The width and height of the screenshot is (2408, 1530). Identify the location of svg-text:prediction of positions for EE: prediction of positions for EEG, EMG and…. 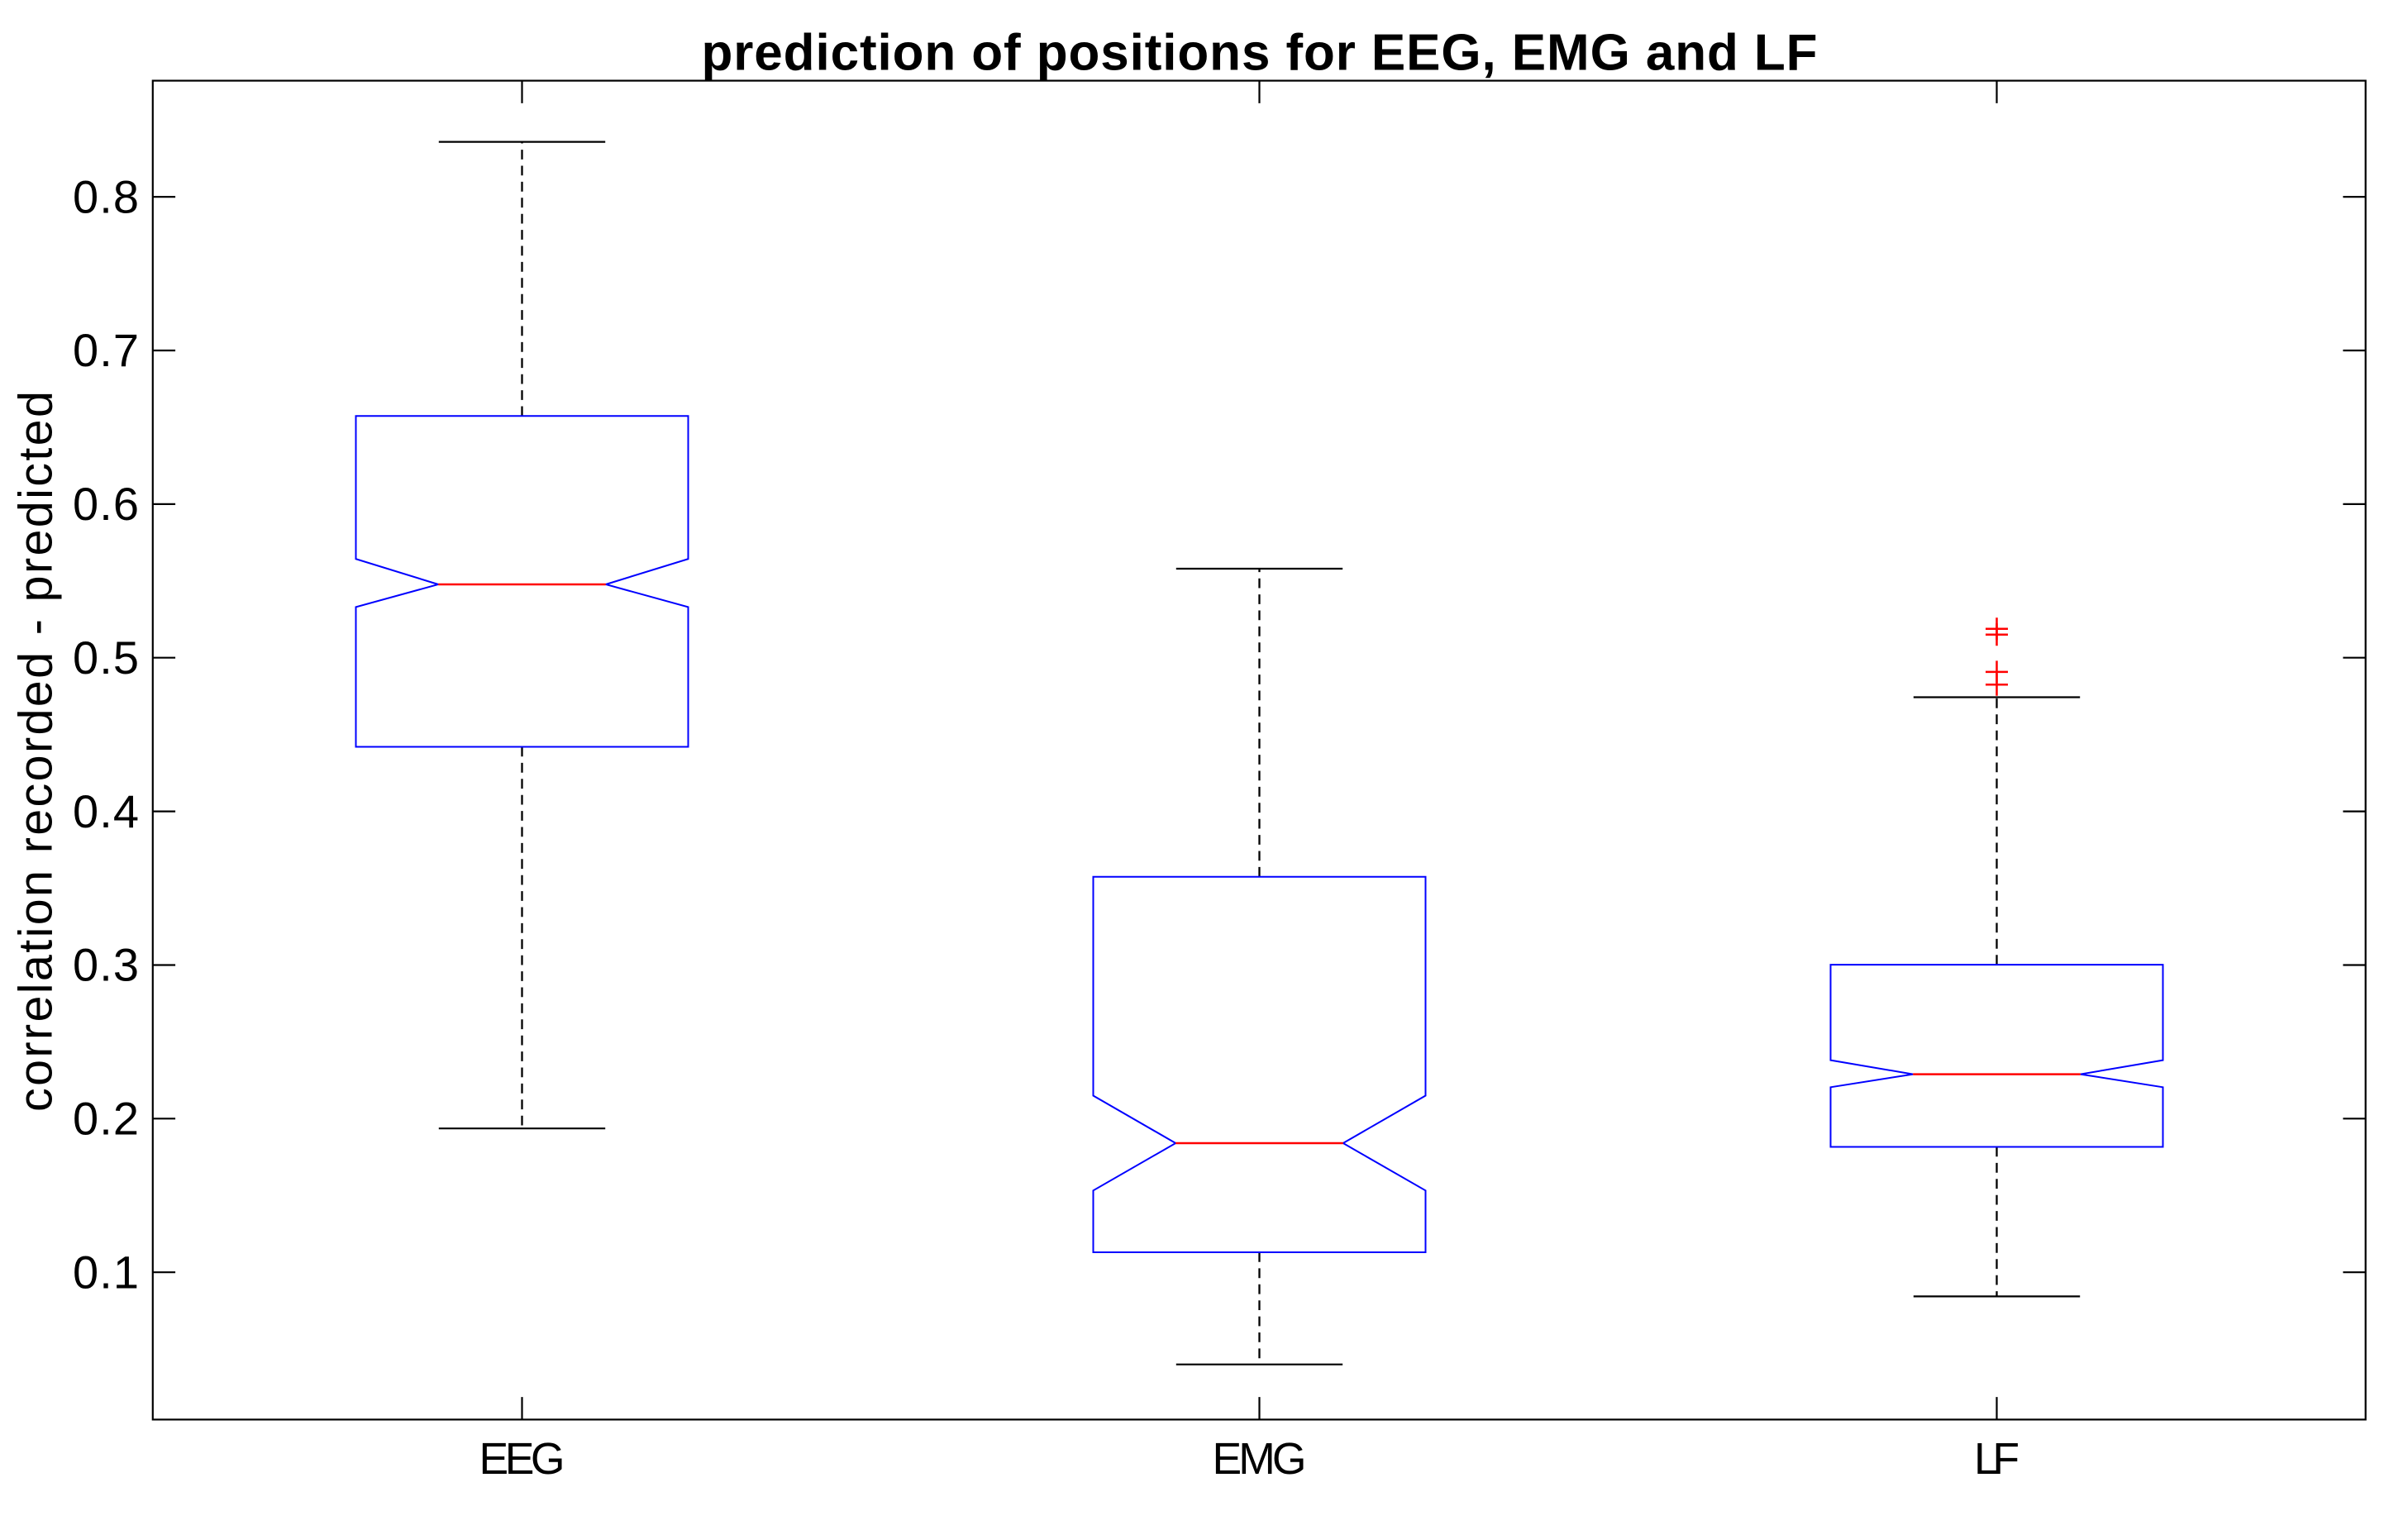
(1260, 52).